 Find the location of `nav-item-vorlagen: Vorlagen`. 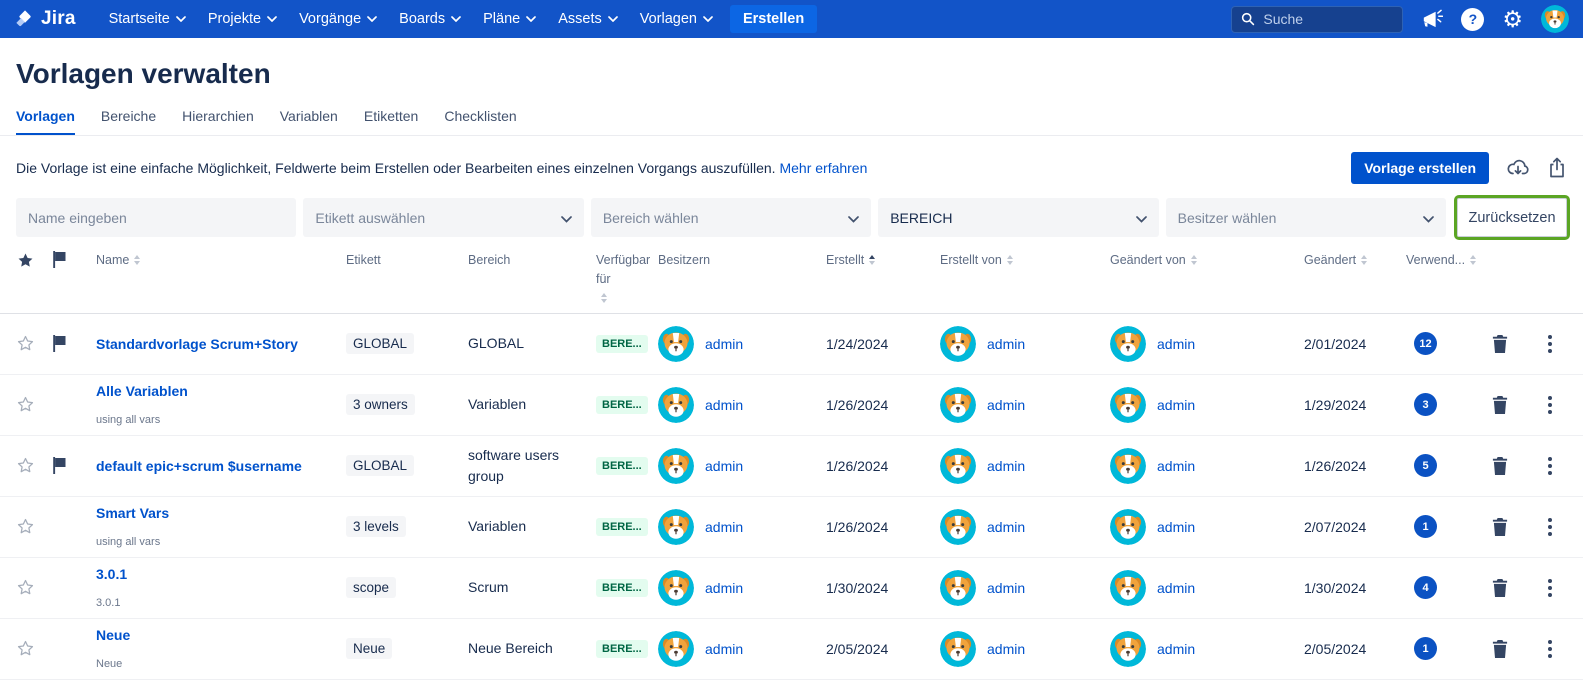

nav-item-vorlagen: Vorlagen is located at coordinates (676, 19).